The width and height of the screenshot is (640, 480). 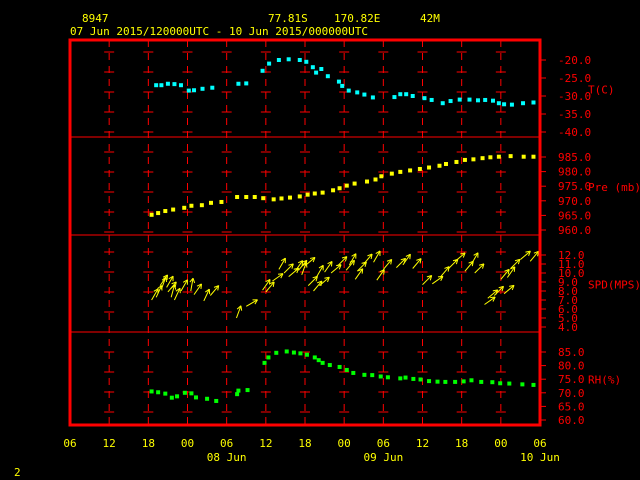 What do you see at coordinates (614, 187) in the screenshot?
I see `y-axis-label: Pre (mb)` at bounding box center [614, 187].